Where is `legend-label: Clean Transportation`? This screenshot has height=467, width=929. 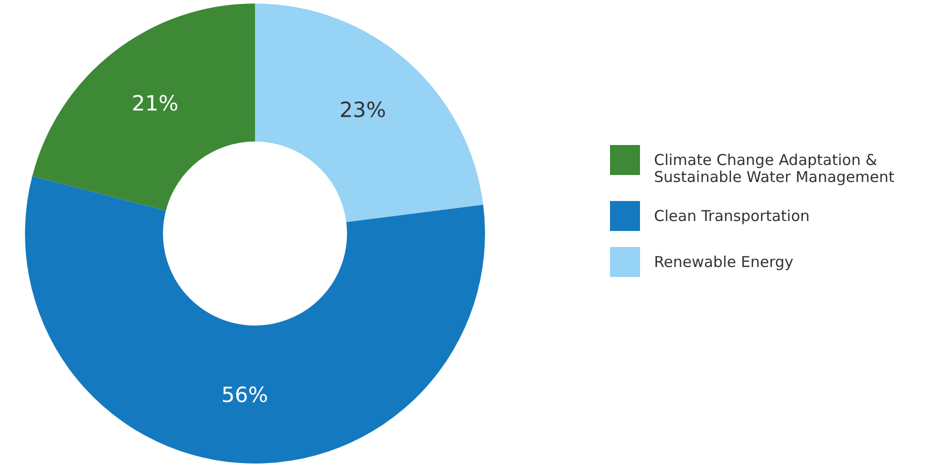 legend-label: Clean Transportation is located at coordinates (732, 216).